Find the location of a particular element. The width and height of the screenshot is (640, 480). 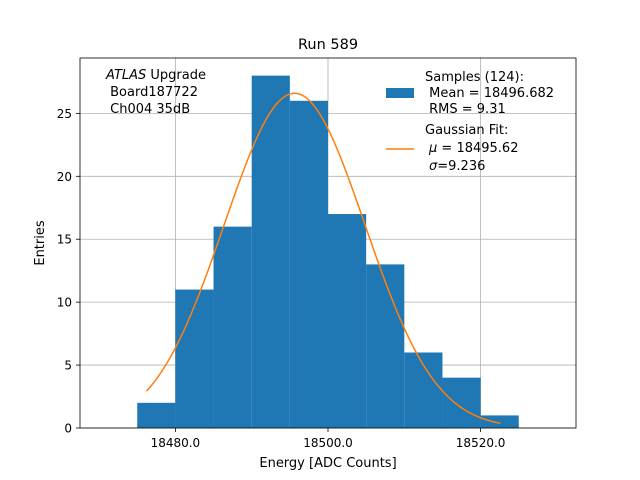

legend-fit-line1: Gaussian Fit: is located at coordinates (466, 130).